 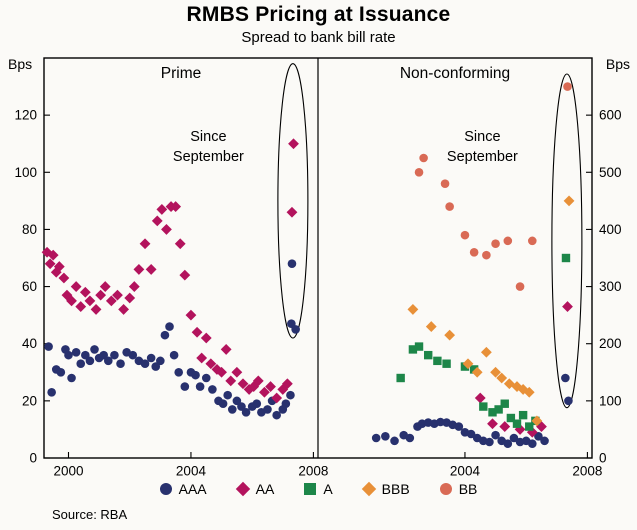 I want to click on since-september-annotation: September, so click(x=208, y=157).